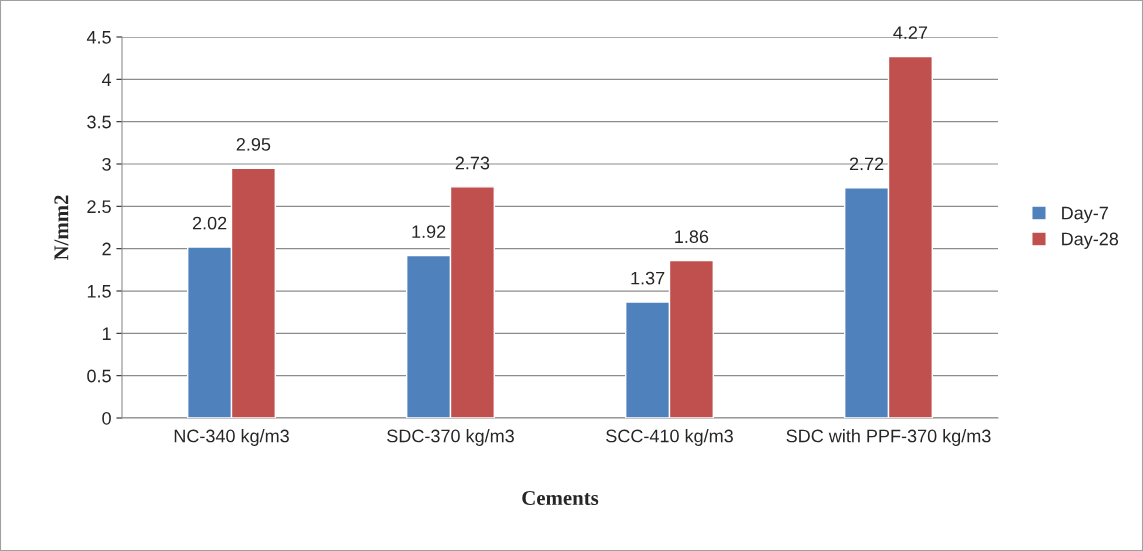 This screenshot has width=1143, height=551. I want to click on data-label: 1.86, so click(692, 237).